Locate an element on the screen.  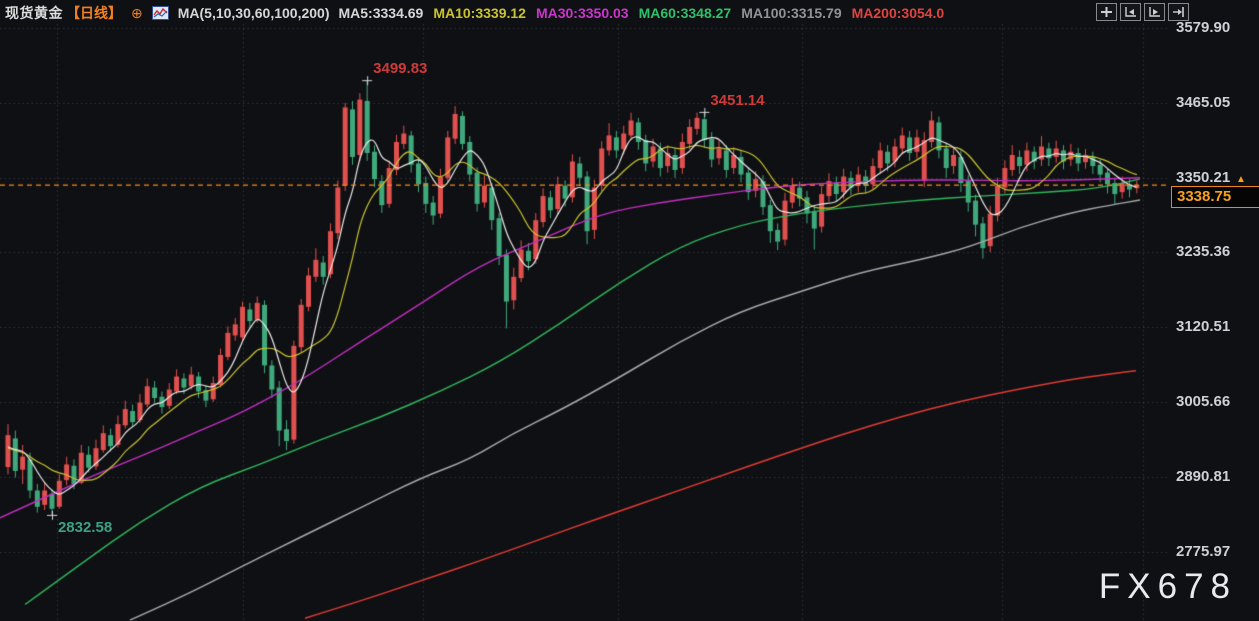
price-annotation: 2832.58 is located at coordinates (85, 527).